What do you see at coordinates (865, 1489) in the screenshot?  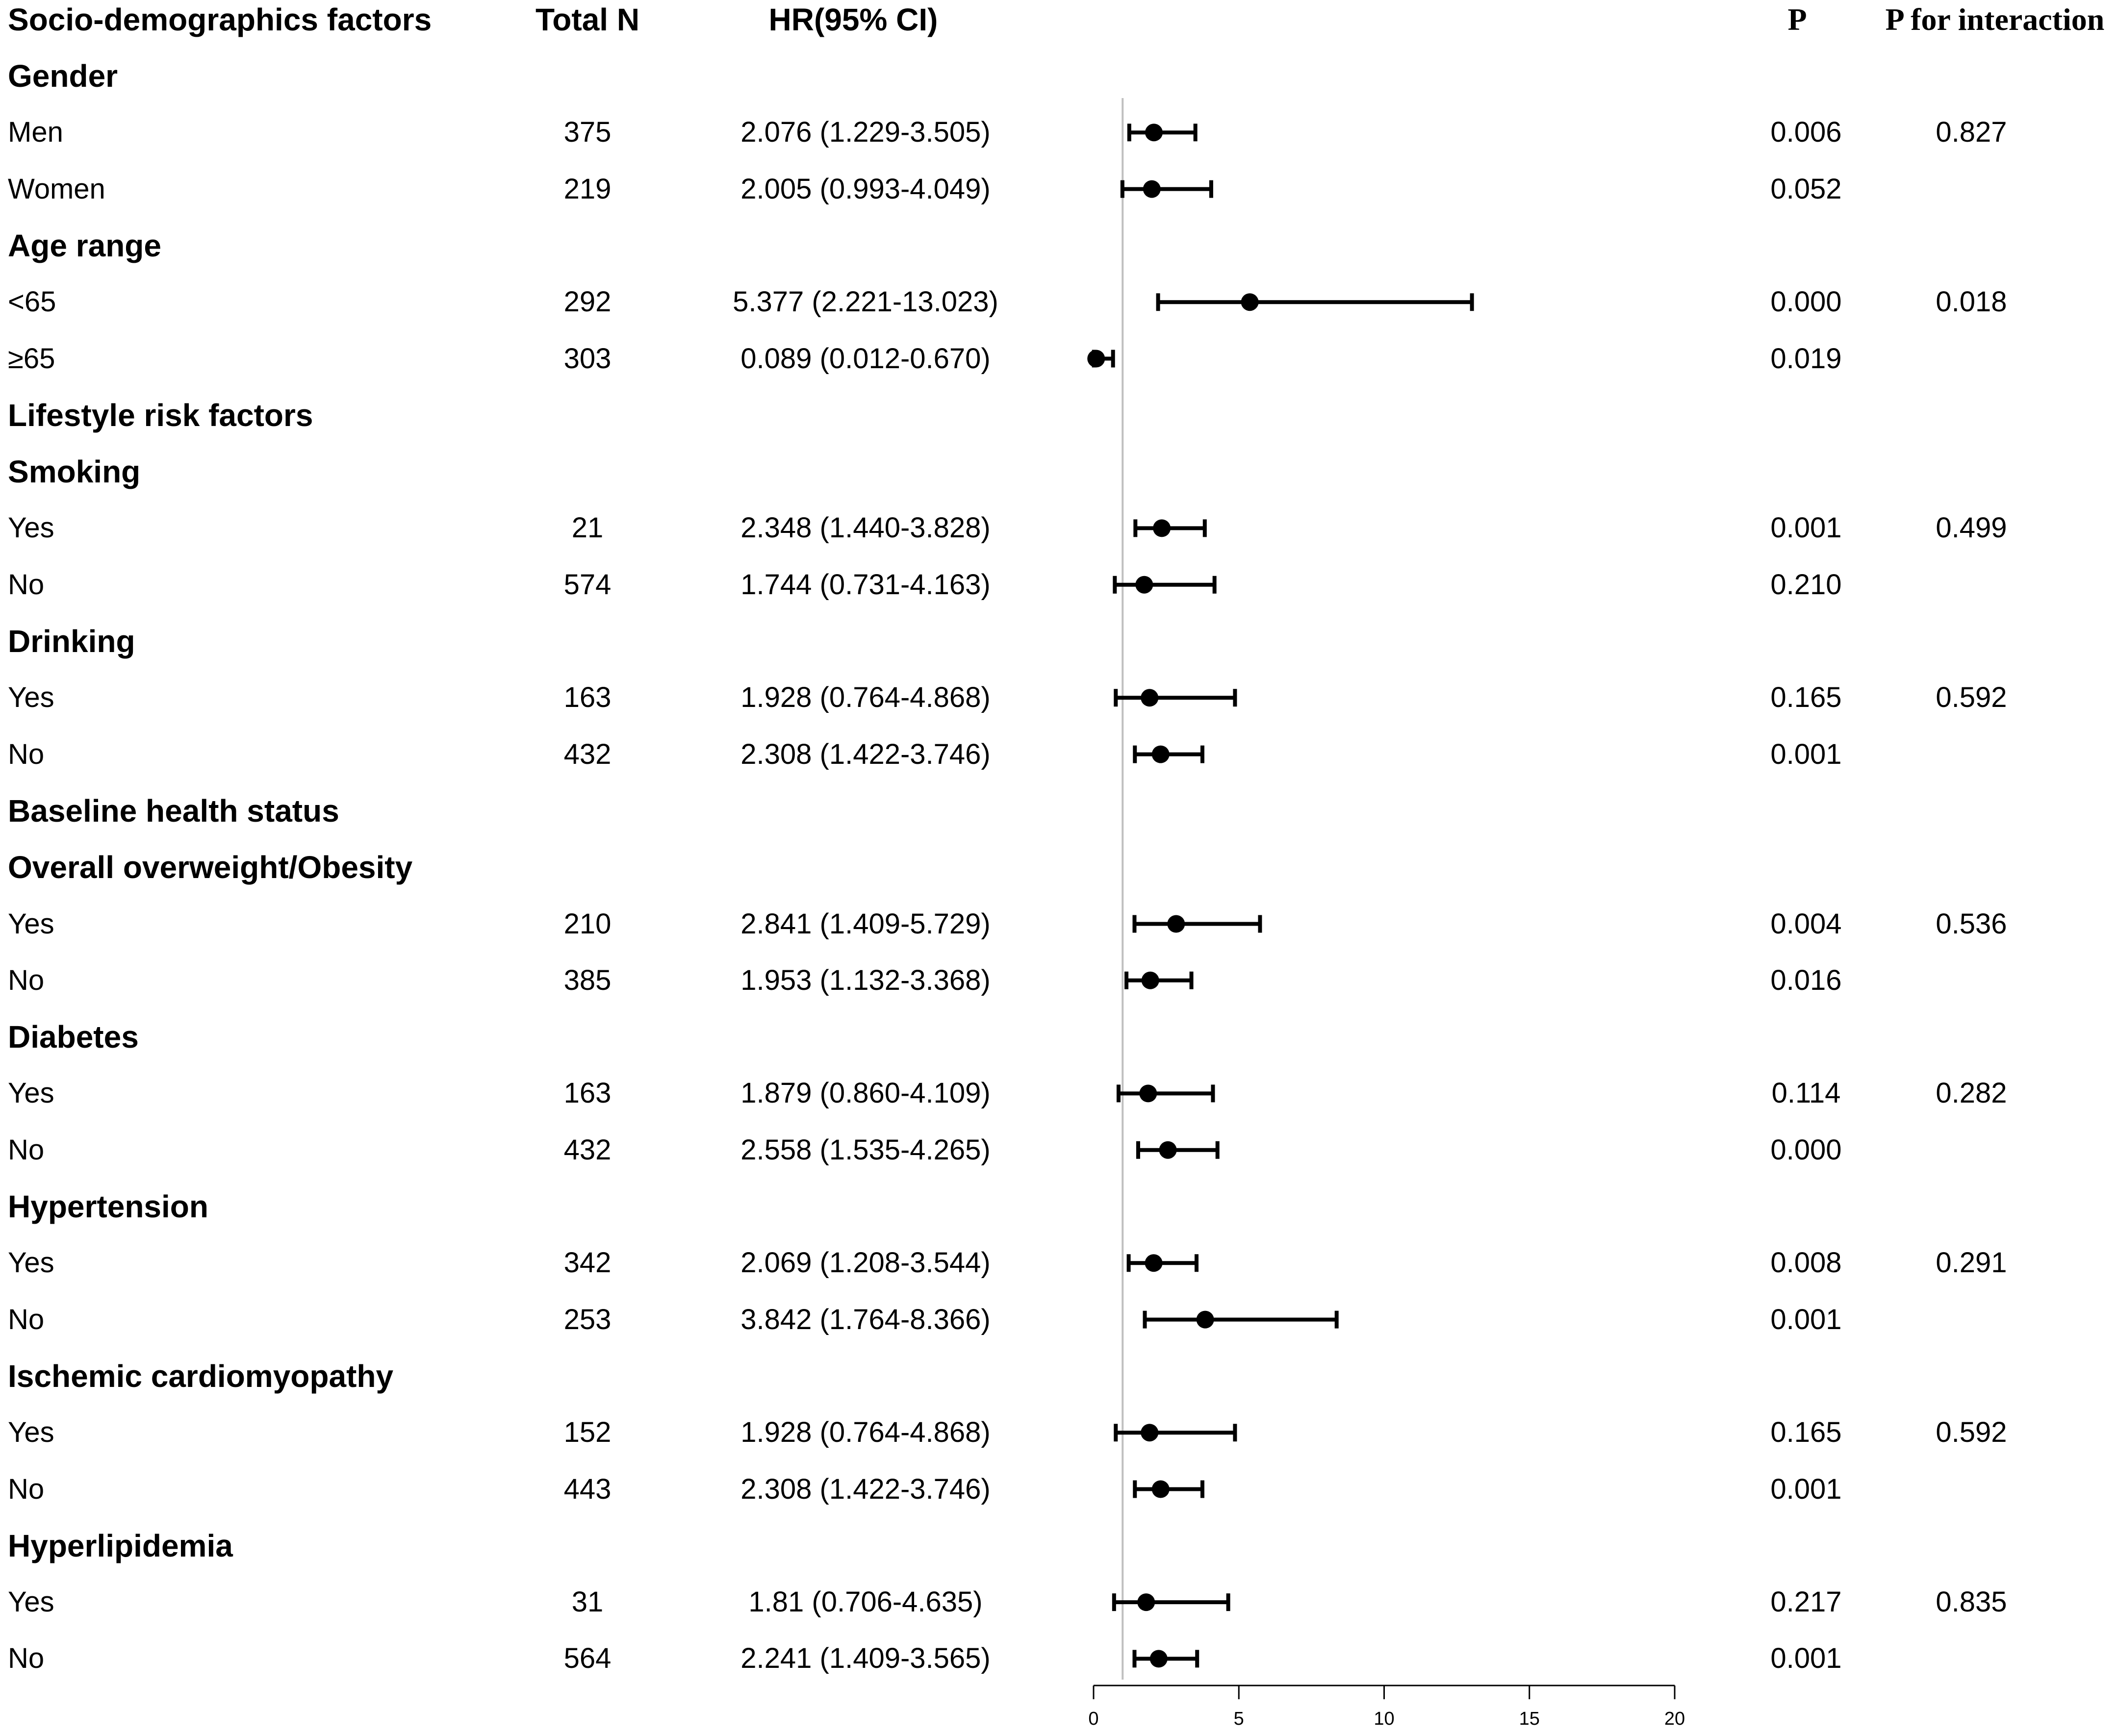 I see `row-hr-ci: 2.308 (1.422-3.746)` at bounding box center [865, 1489].